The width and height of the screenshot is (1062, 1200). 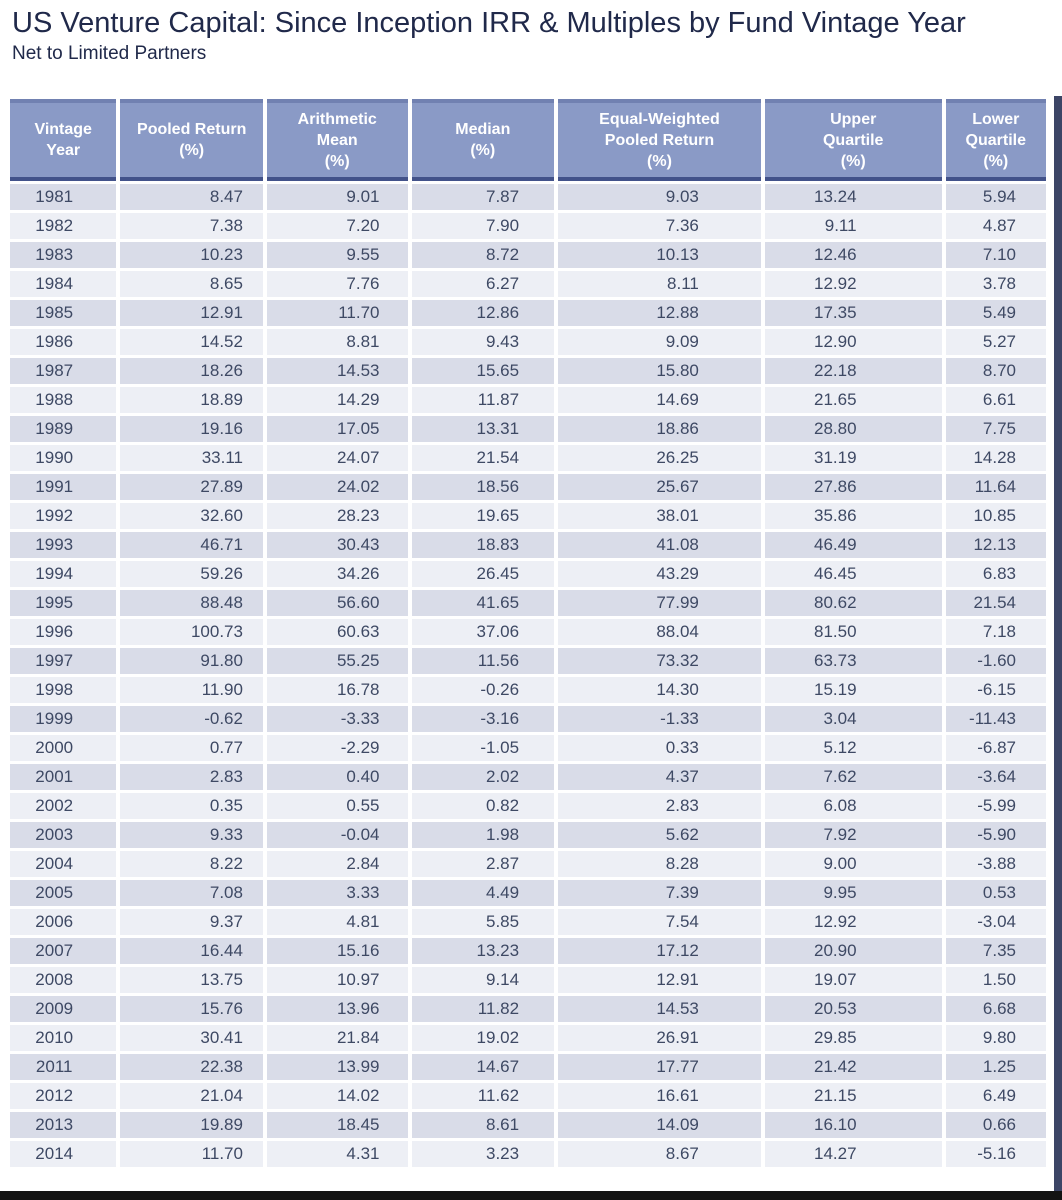 What do you see at coordinates (191, 1125) in the screenshot?
I see `value-cell-pooled-return: 19.89` at bounding box center [191, 1125].